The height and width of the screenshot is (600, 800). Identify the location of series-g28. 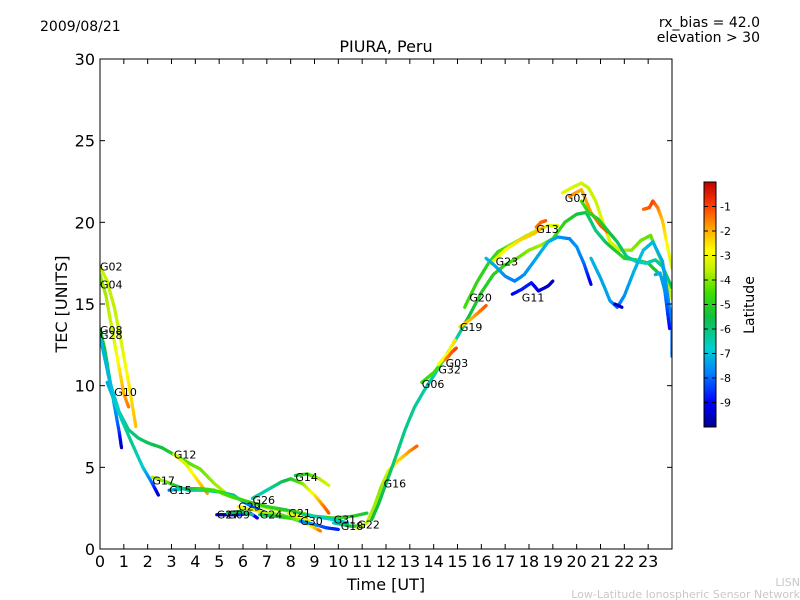
(234, 427).